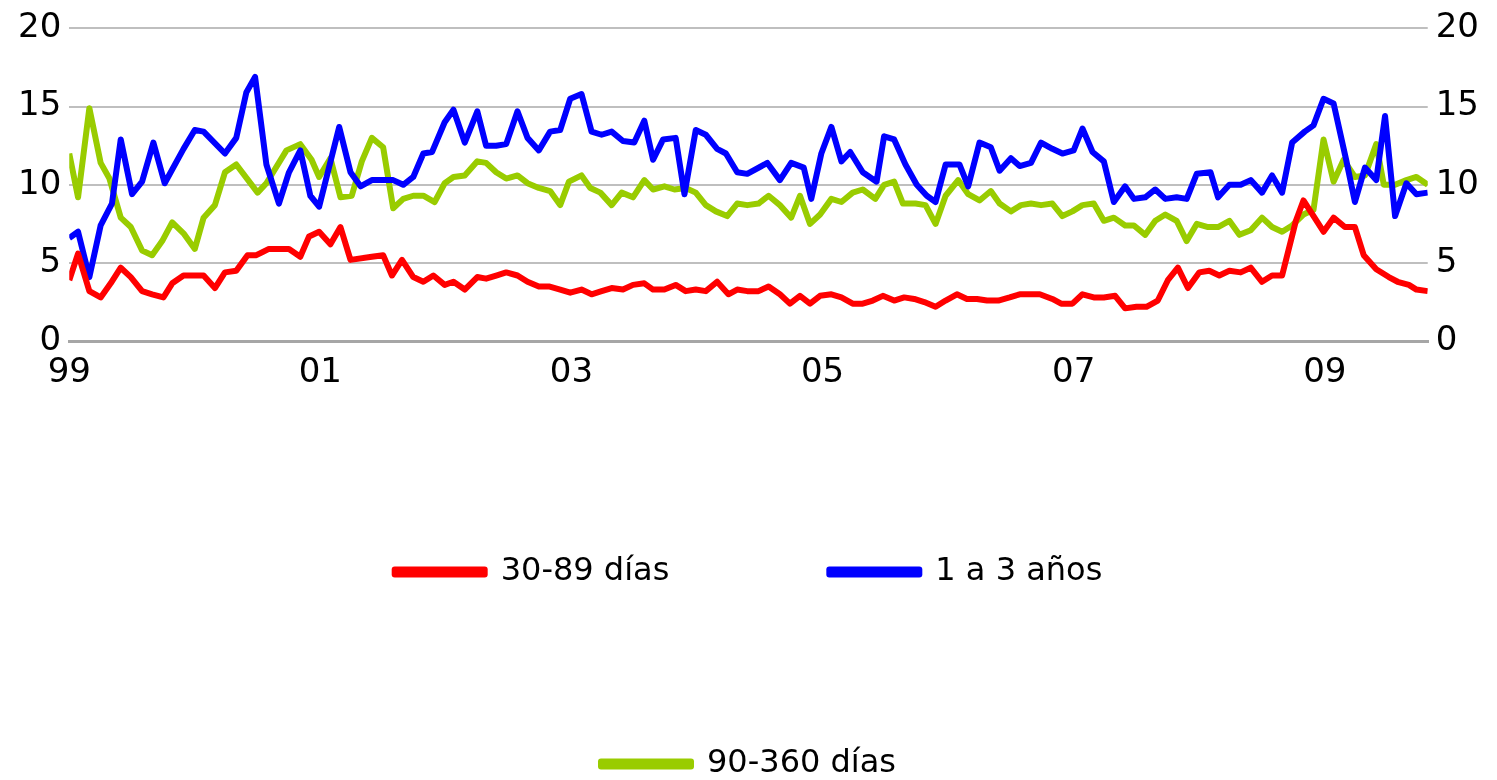 The width and height of the screenshot is (1497, 780). I want to click on y-tick-label: 10, so click(40, 181).